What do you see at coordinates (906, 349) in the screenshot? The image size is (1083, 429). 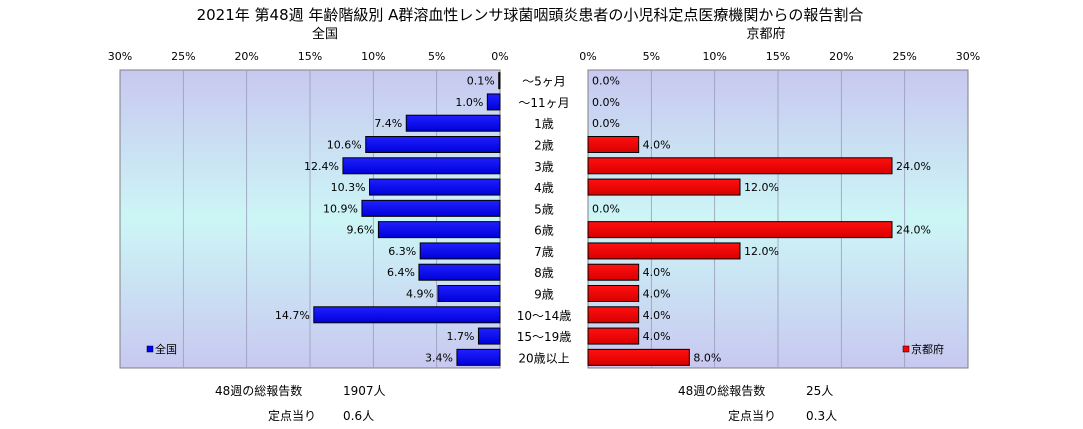 I see `legend-swatch-kyoto` at bounding box center [906, 349].